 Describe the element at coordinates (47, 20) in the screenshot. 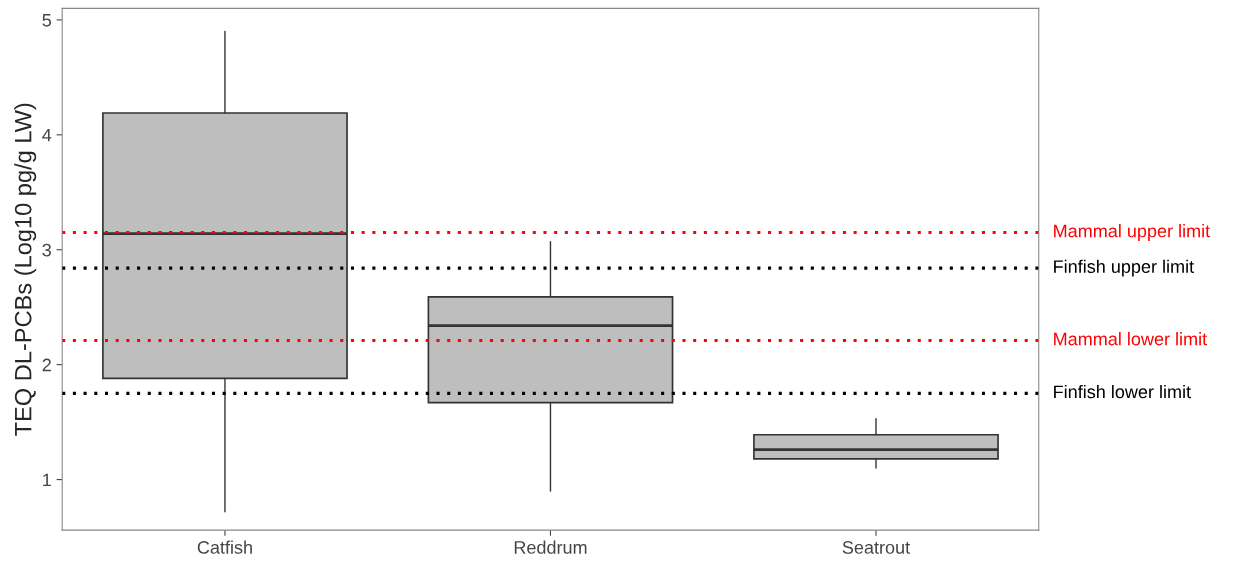

I see `y-tick-label: 5` at that location.